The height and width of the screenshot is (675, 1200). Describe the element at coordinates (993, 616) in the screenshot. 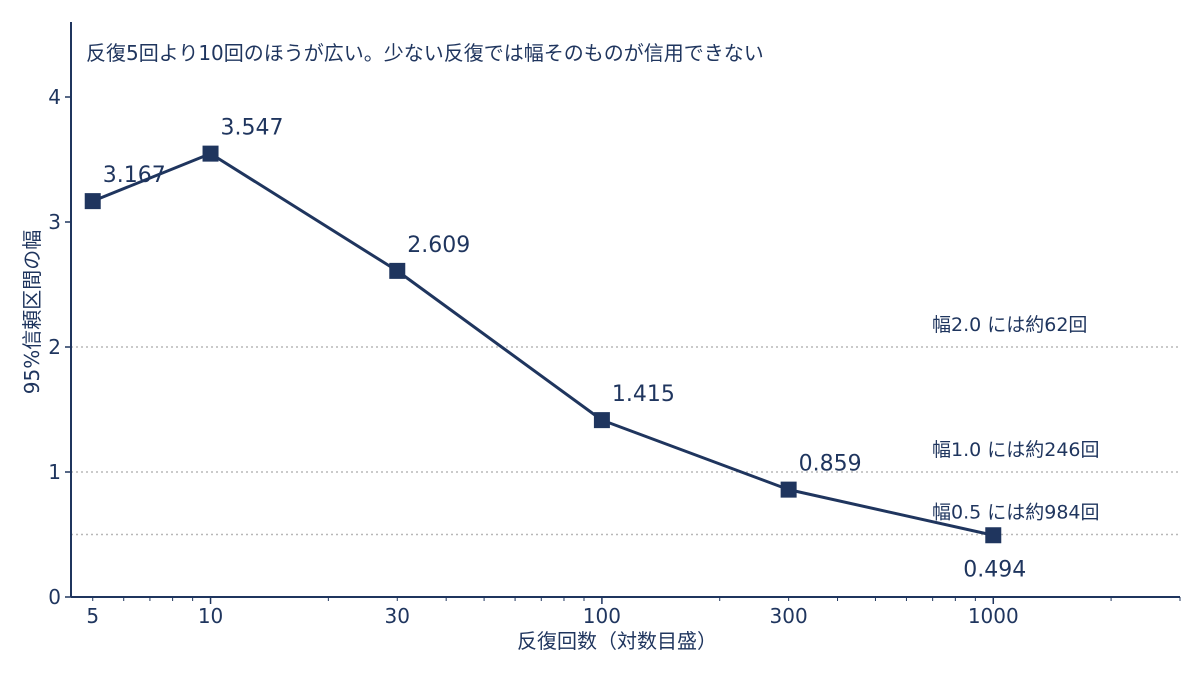

I see `x-tick-label: 1000` at that location.